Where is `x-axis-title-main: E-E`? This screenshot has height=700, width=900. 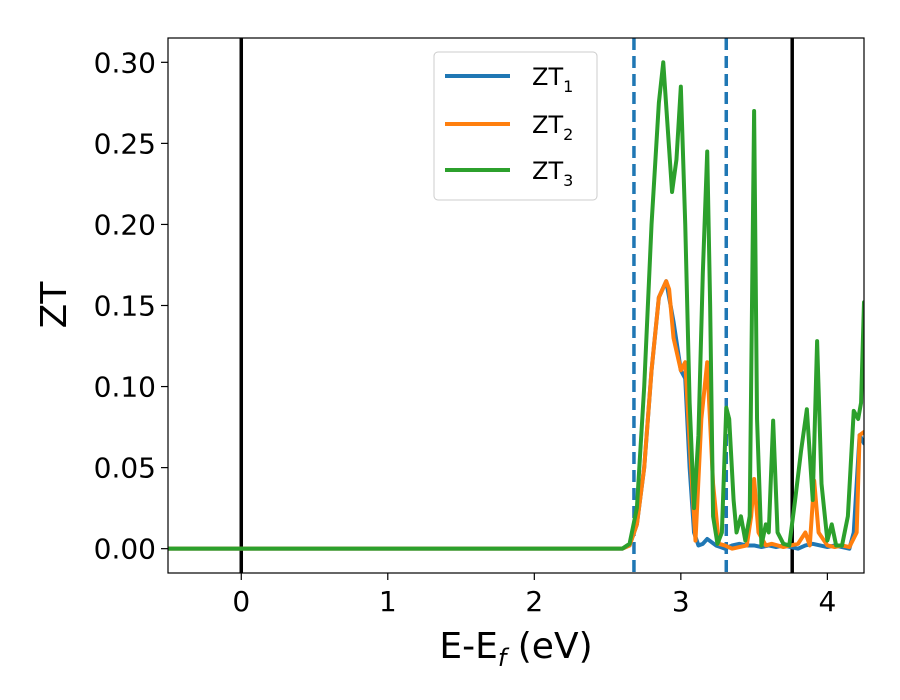 x-axis-title-main: E-E is located at coordinates (468, 646).